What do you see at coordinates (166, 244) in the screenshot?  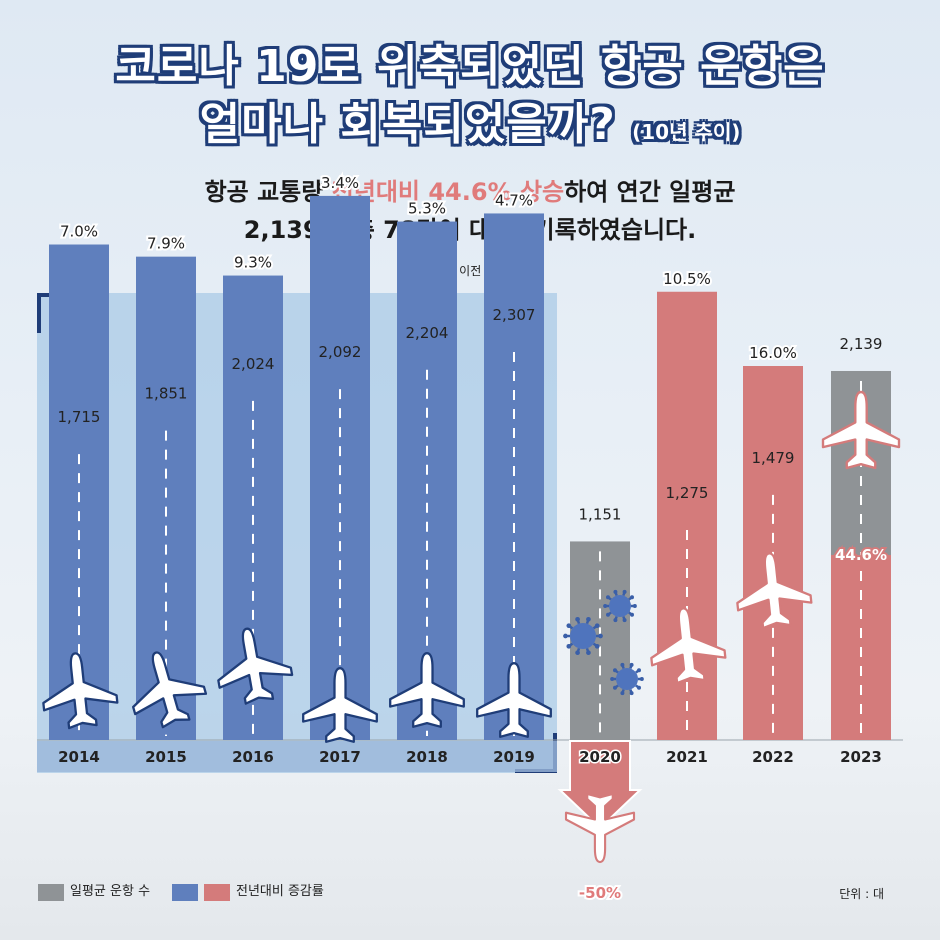 I see `growth-value-label: 7.9%` at bounding box center [166, 244].